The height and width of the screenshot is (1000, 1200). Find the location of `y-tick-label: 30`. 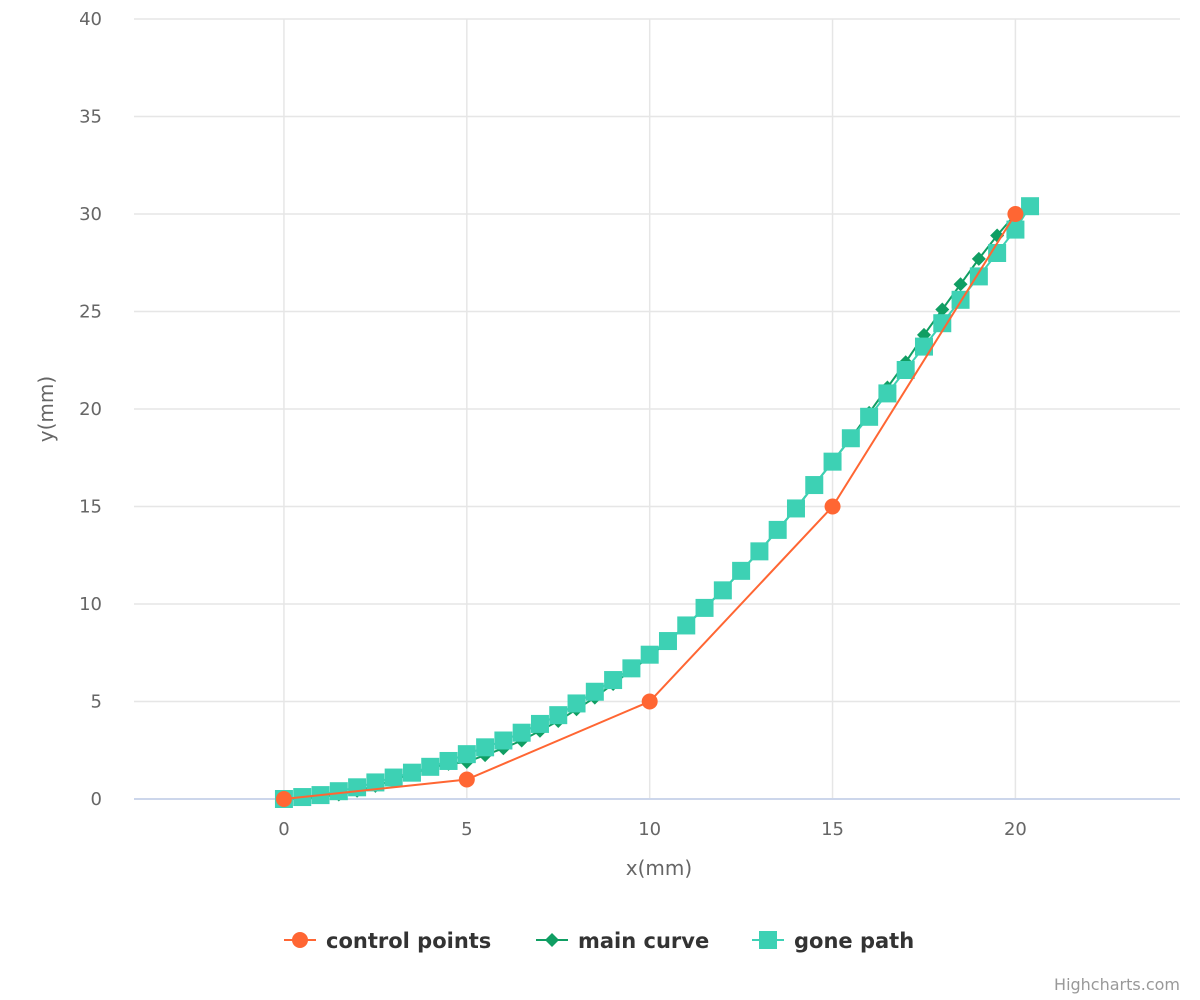

y-tick-label: 30 is located at coordinates (90, 214).